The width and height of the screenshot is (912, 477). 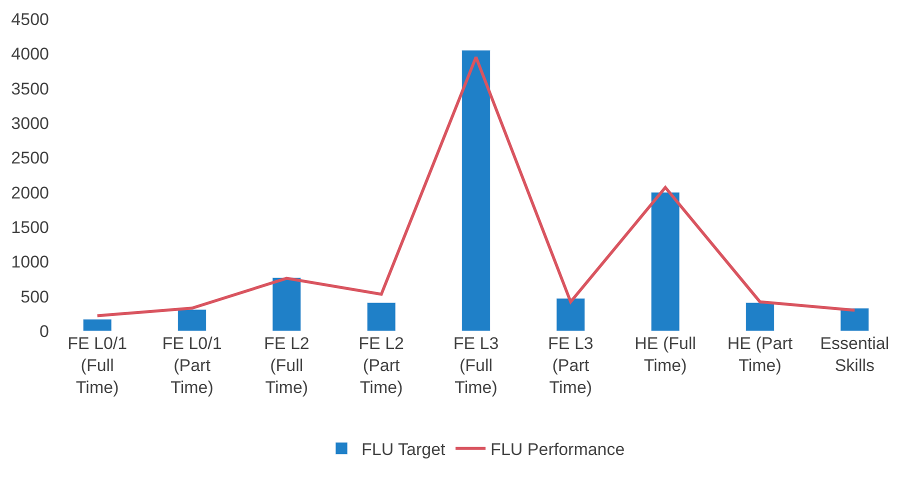 What do you see at coordinates (98, 366) in the screenshot?
I see `x-tick-label: FE L0/1 (Full Time)` at bounding box center [98, 366].